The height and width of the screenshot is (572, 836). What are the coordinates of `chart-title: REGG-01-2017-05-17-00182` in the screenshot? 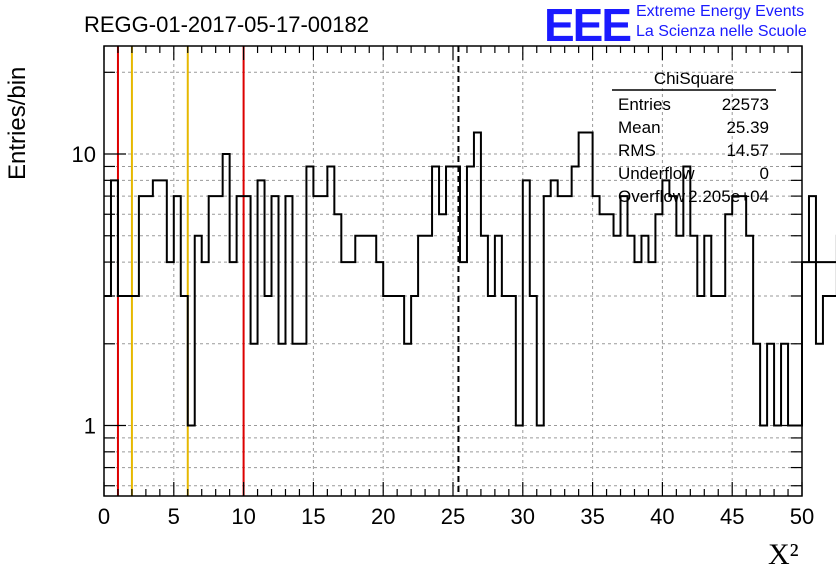 It's located at (226, 24).